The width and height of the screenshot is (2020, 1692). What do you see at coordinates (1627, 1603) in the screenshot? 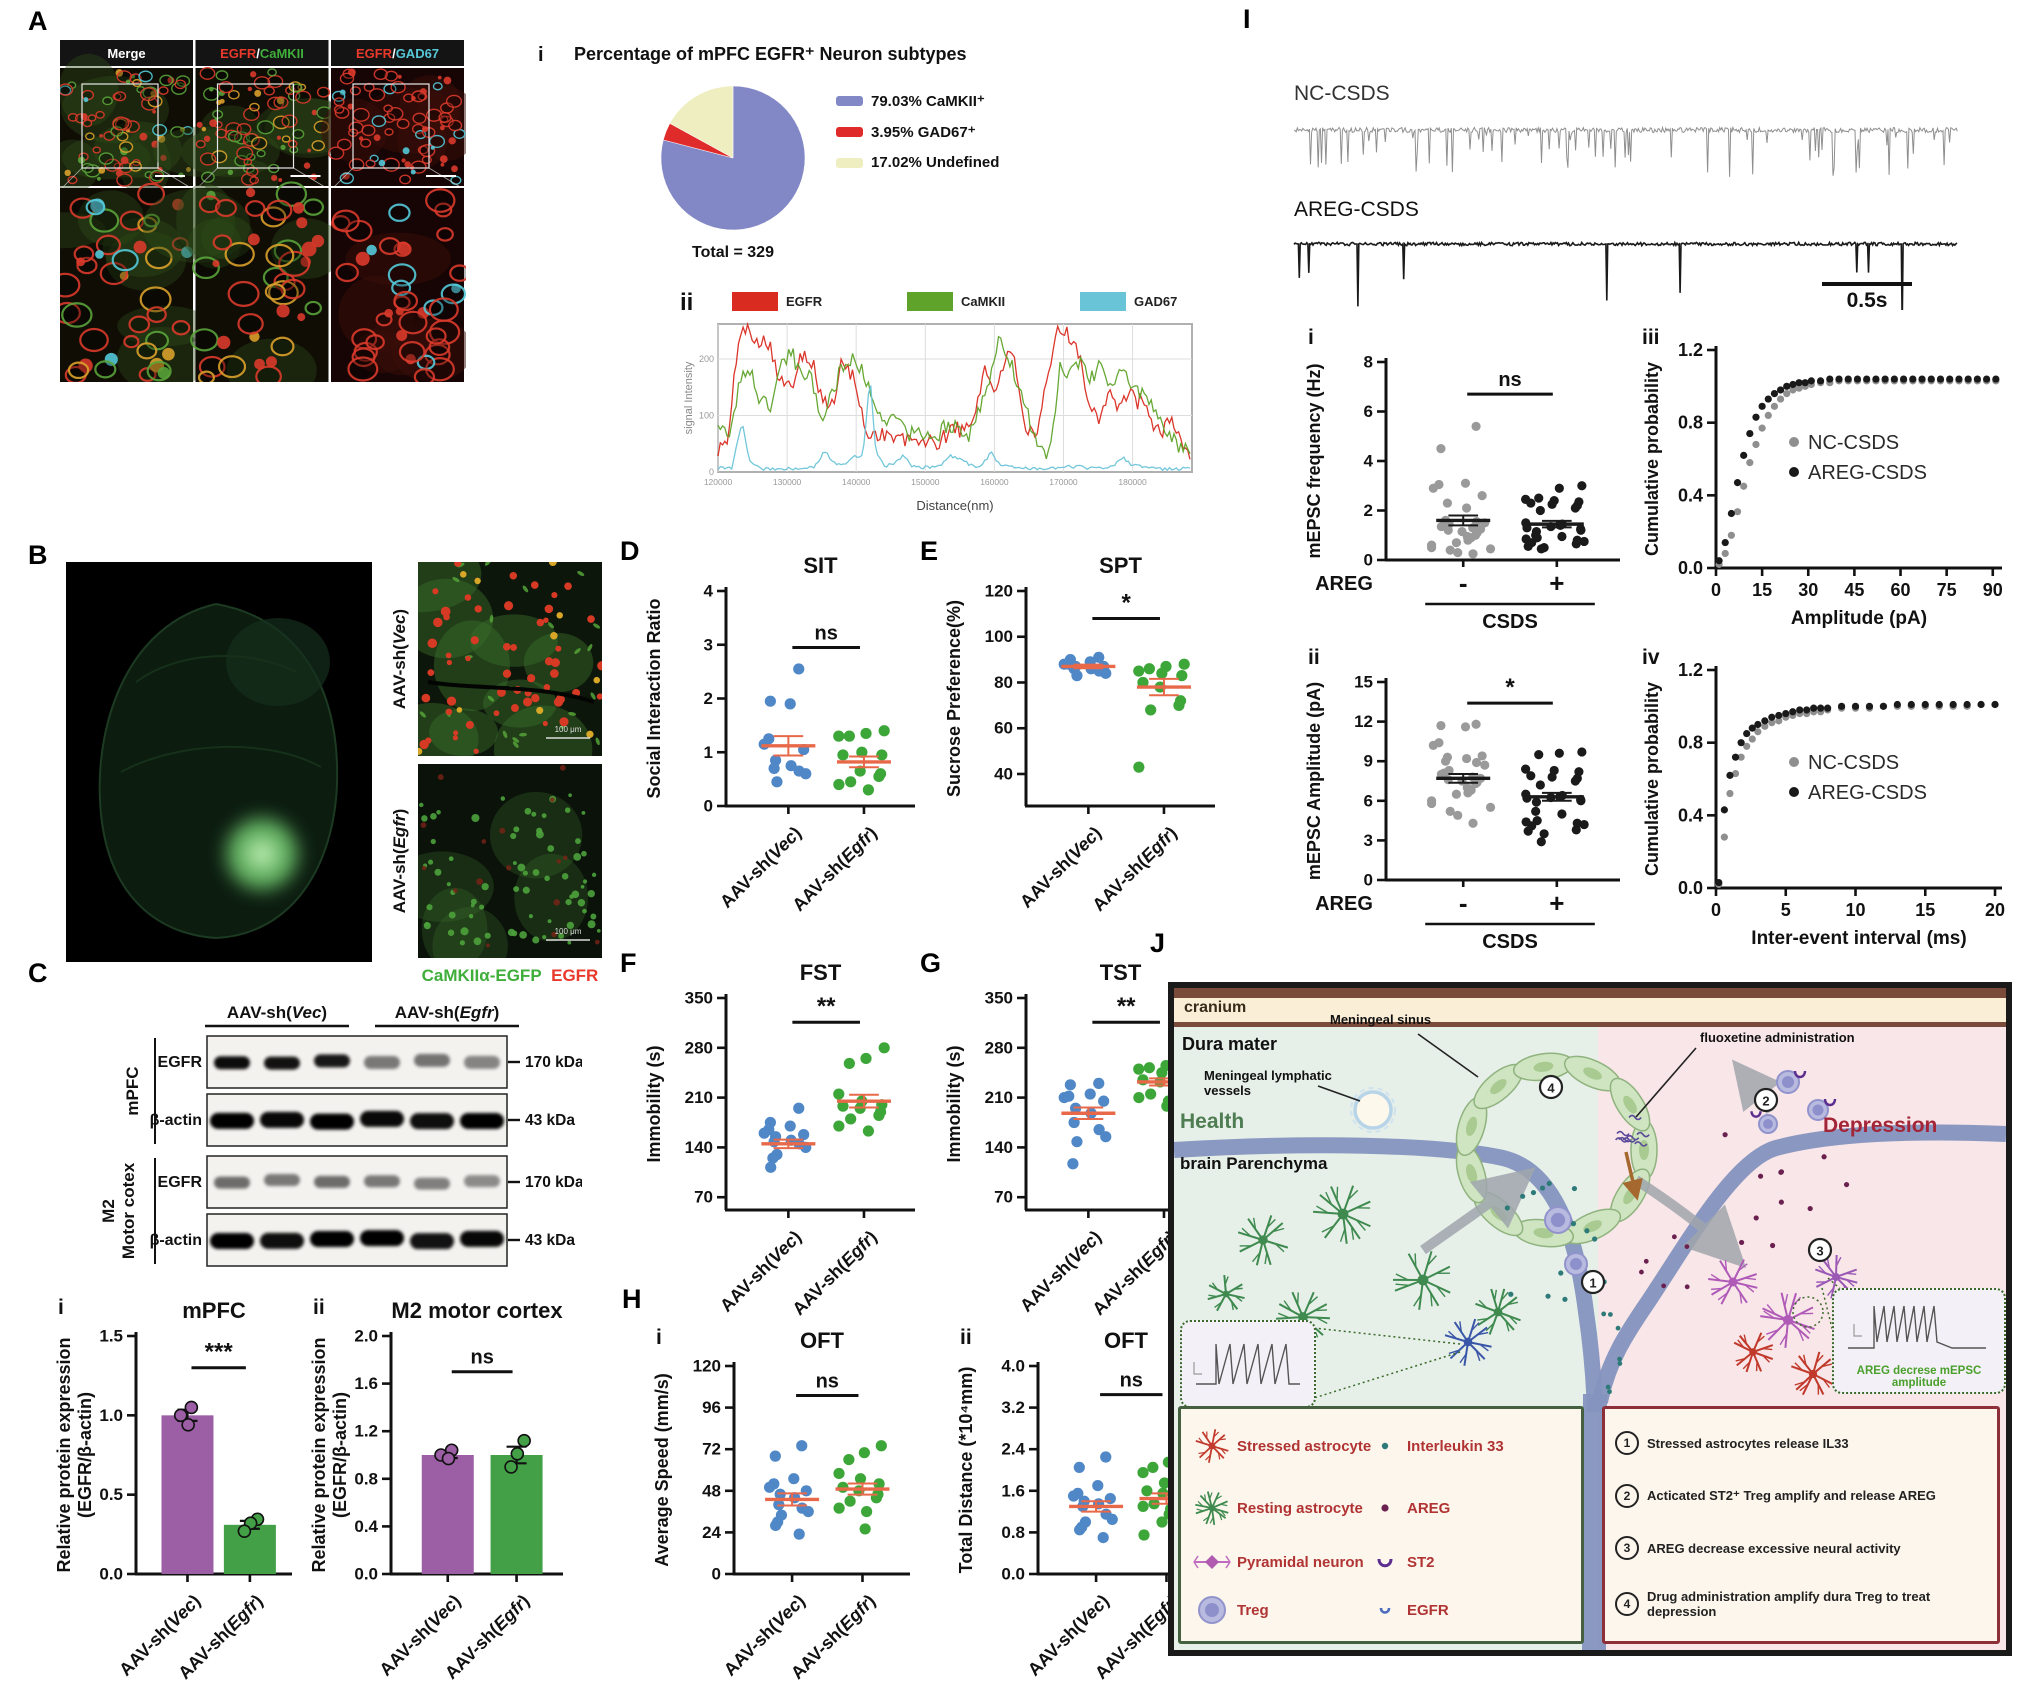
I see `step-4-number: 4` at bounding box center [1627, 1603].